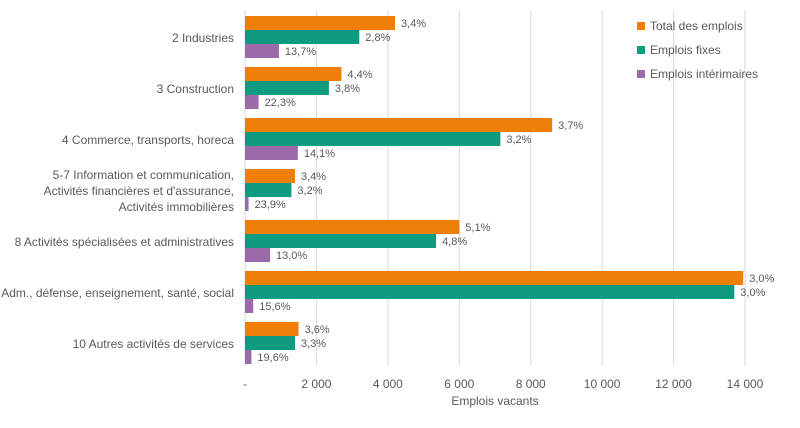  What do you see at coordinates (503, 384) in the screenshot?
I see `x-tick-labels: - 2 000 4 000 6 000 8 000 10 000 12 000 14 000` at bounding box center [503, 384].